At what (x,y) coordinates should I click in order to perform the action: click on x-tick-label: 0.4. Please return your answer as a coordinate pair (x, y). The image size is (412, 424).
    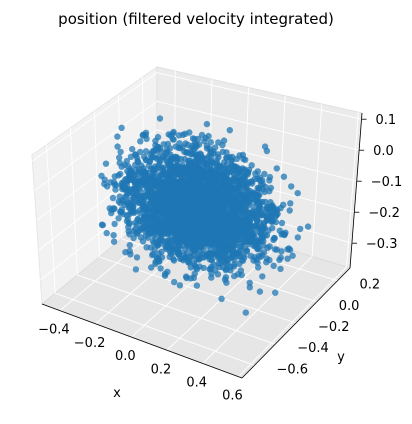
    Looking at the image, I should click on (196, 382).